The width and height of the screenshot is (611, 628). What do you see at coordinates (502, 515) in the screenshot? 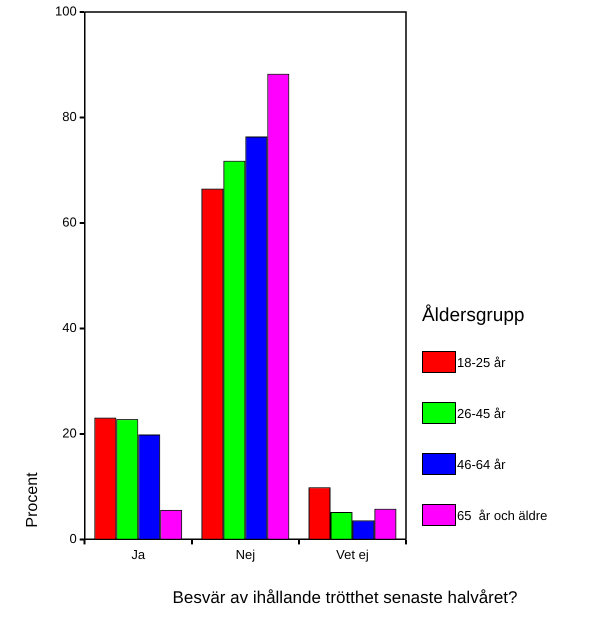
I see `legend-label: 65 år och äldre` at bounding box center [502, 515].